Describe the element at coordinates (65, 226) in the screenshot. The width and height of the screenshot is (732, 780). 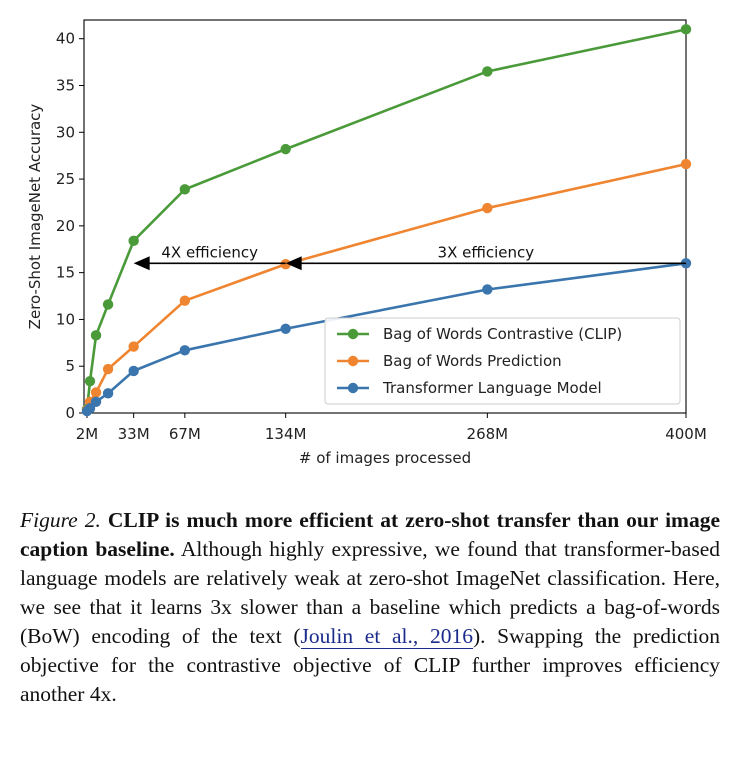
I see `y-tick-label: 20` at that location.